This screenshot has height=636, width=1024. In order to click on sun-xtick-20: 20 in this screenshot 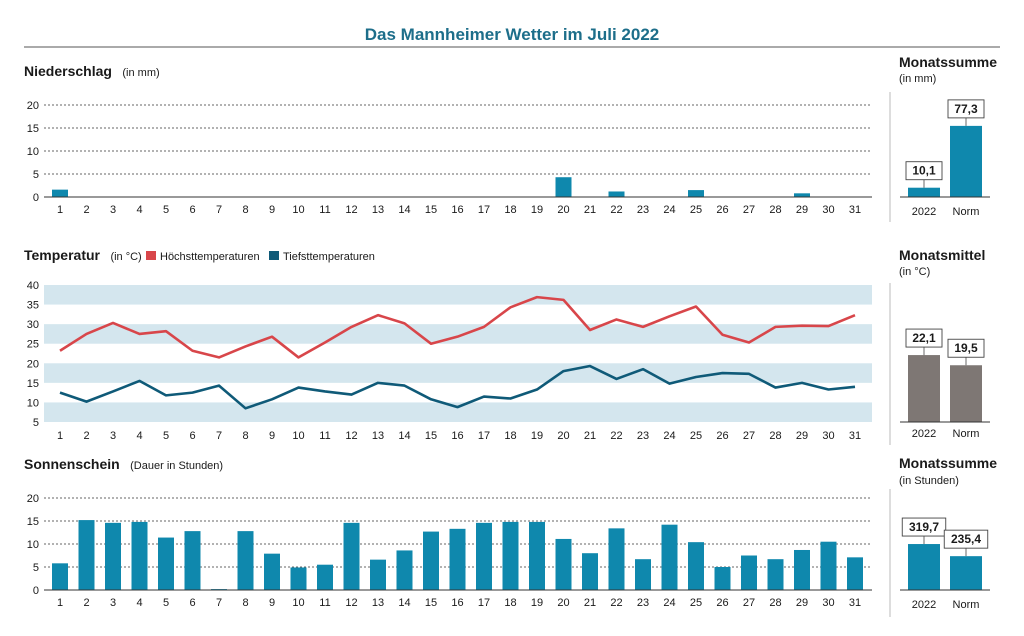, I will do `click(563, 603)`.